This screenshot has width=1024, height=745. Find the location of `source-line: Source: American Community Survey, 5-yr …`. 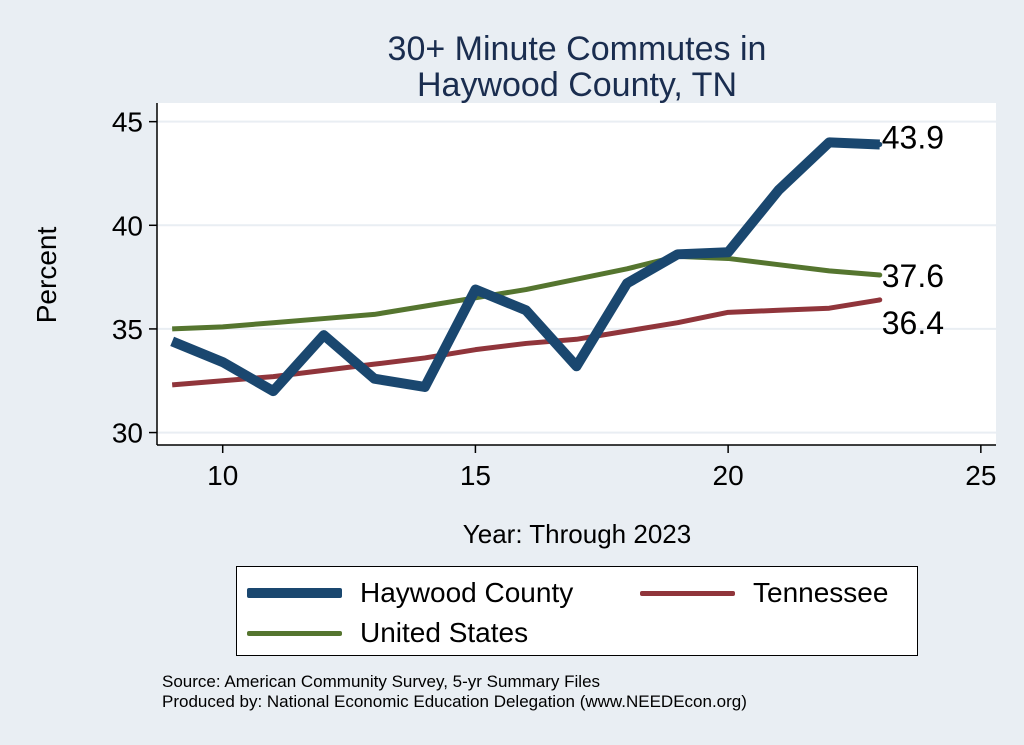

source-line: Source: American Community Survey, 5-yr … is located at coordinates (381, 681).